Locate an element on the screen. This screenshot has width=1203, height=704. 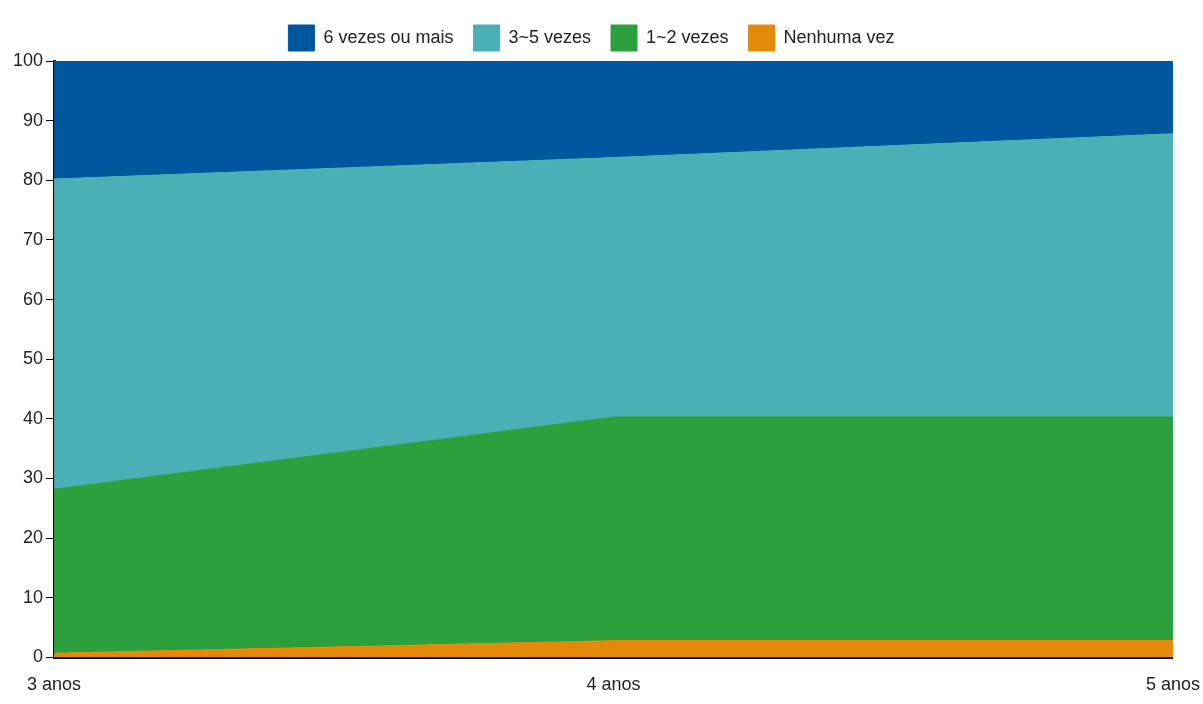
y-tick-label: 100 is located at coordinates (28, 59).